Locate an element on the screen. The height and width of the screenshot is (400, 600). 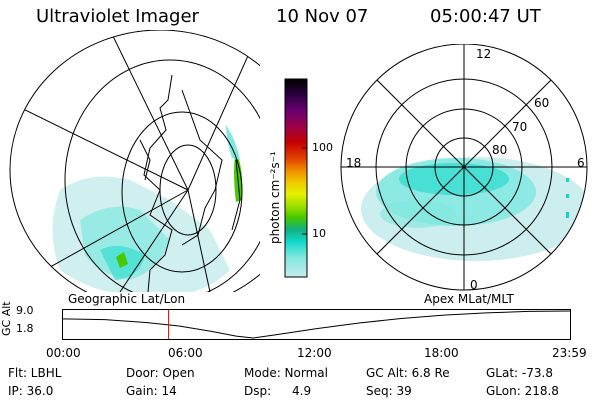
altitude-timeline is located at coordinates (316, 324).